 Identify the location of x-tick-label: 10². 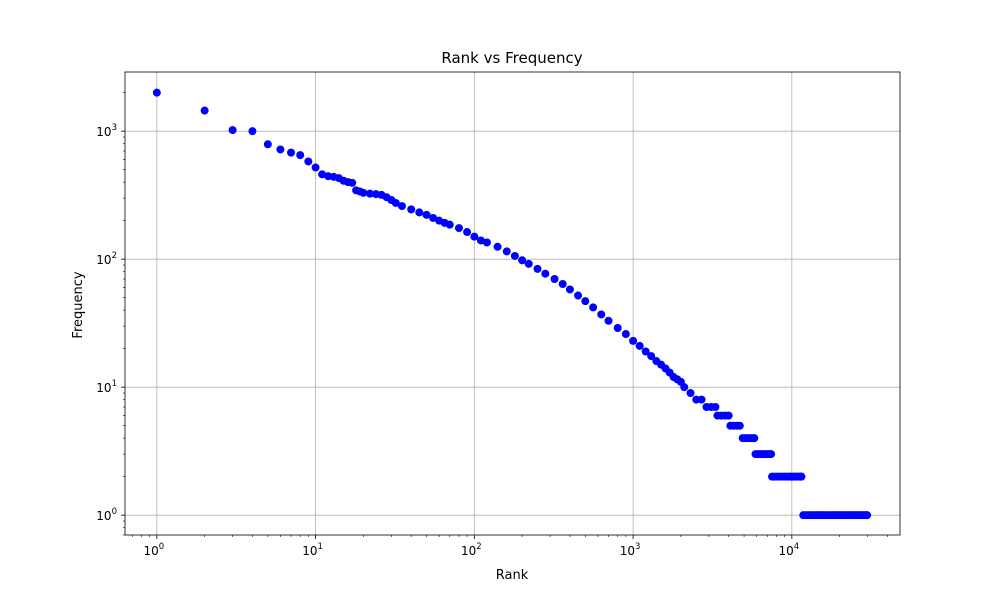
(471, 550).